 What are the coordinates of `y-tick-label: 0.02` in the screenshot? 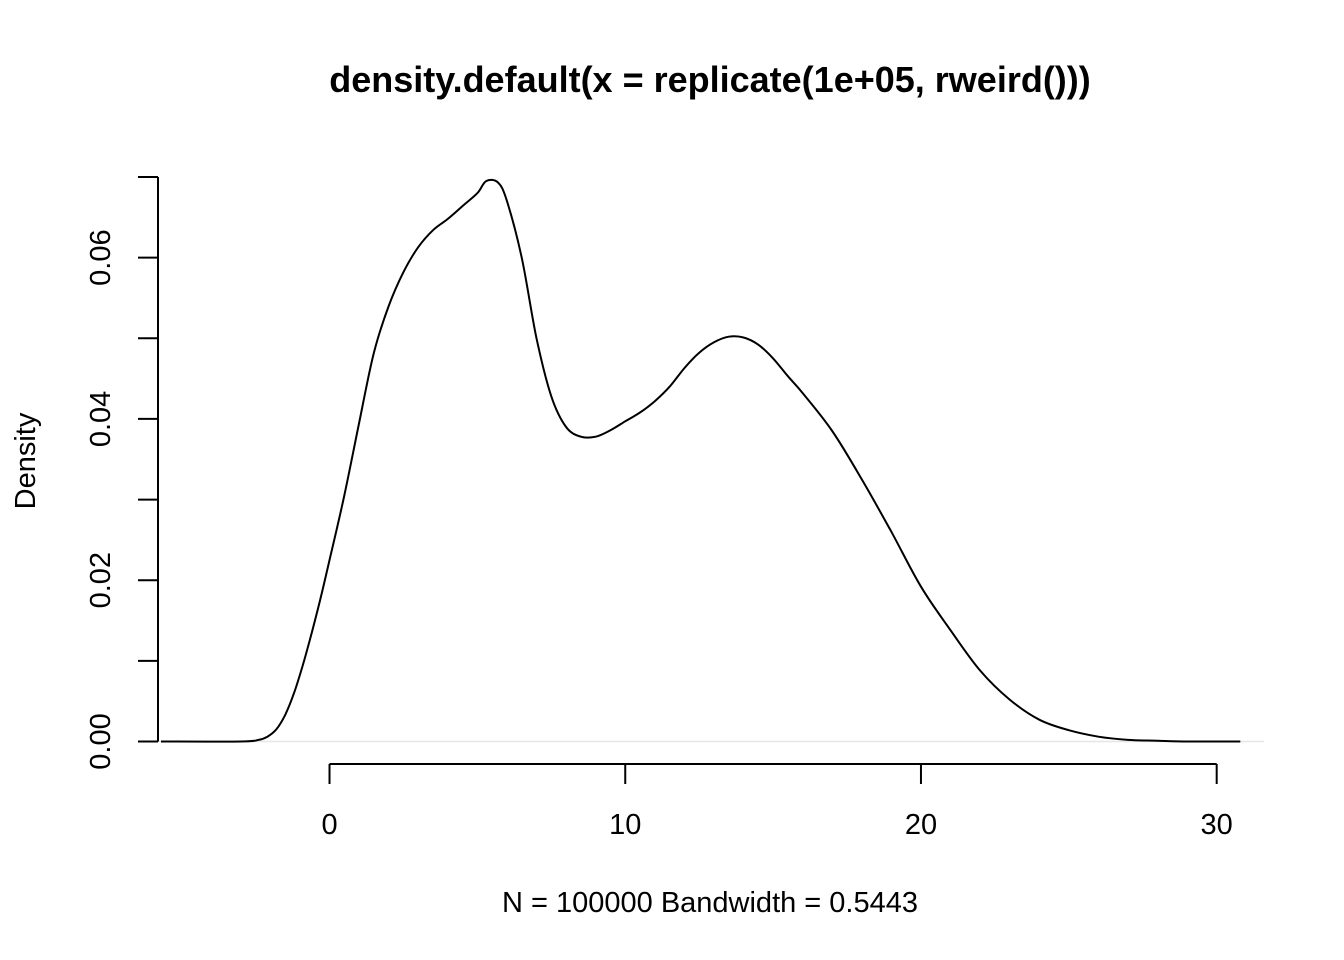 It's located at (101, 580).